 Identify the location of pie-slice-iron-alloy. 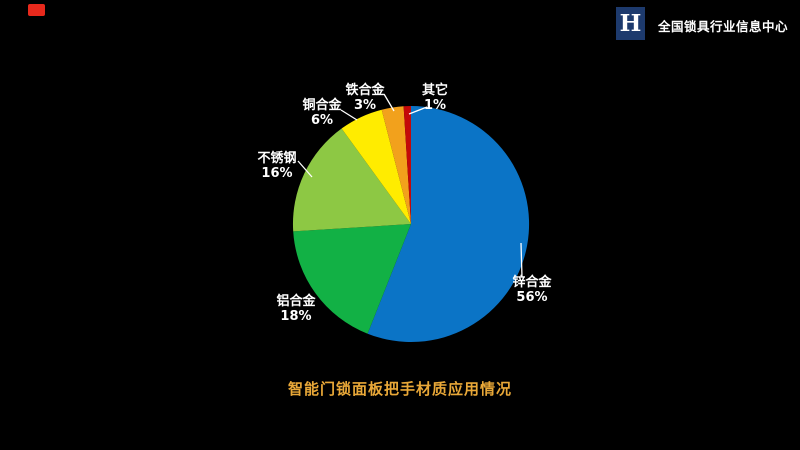
(396, 165).